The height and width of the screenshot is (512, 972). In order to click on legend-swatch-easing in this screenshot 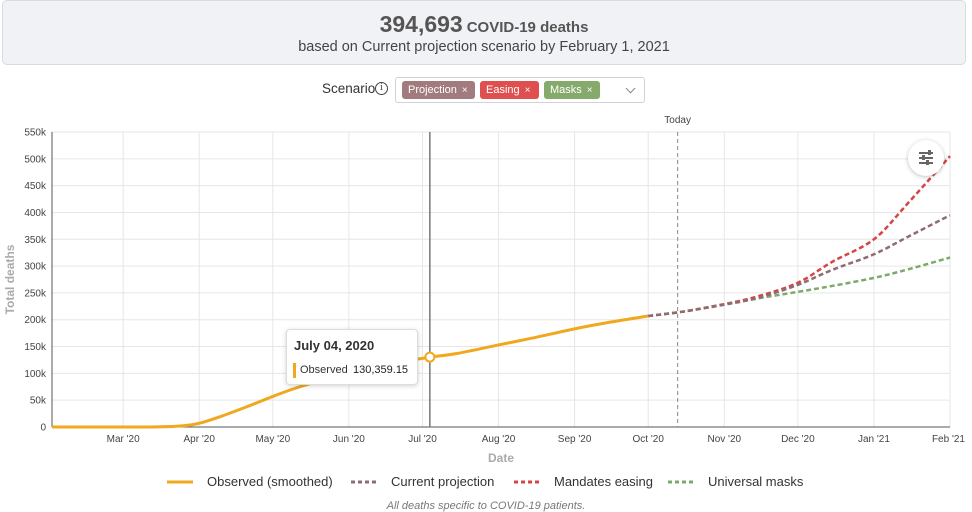, I will do `click(527, 482)`.